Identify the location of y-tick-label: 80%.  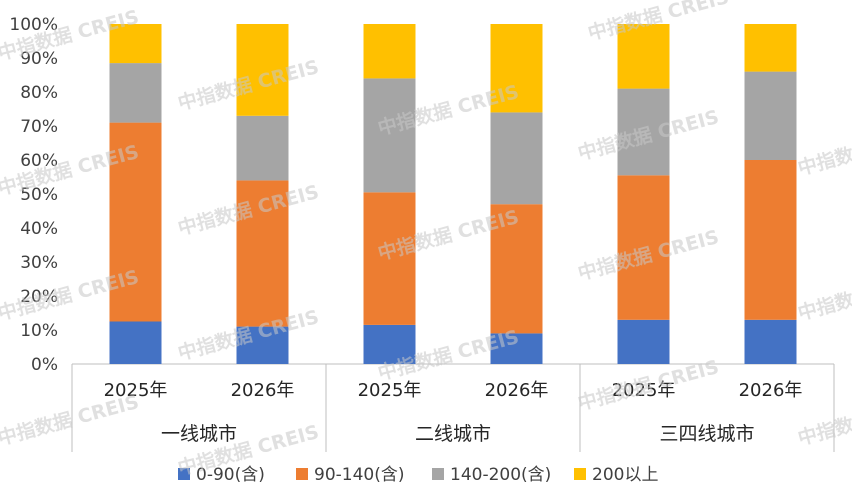
(39, 93).